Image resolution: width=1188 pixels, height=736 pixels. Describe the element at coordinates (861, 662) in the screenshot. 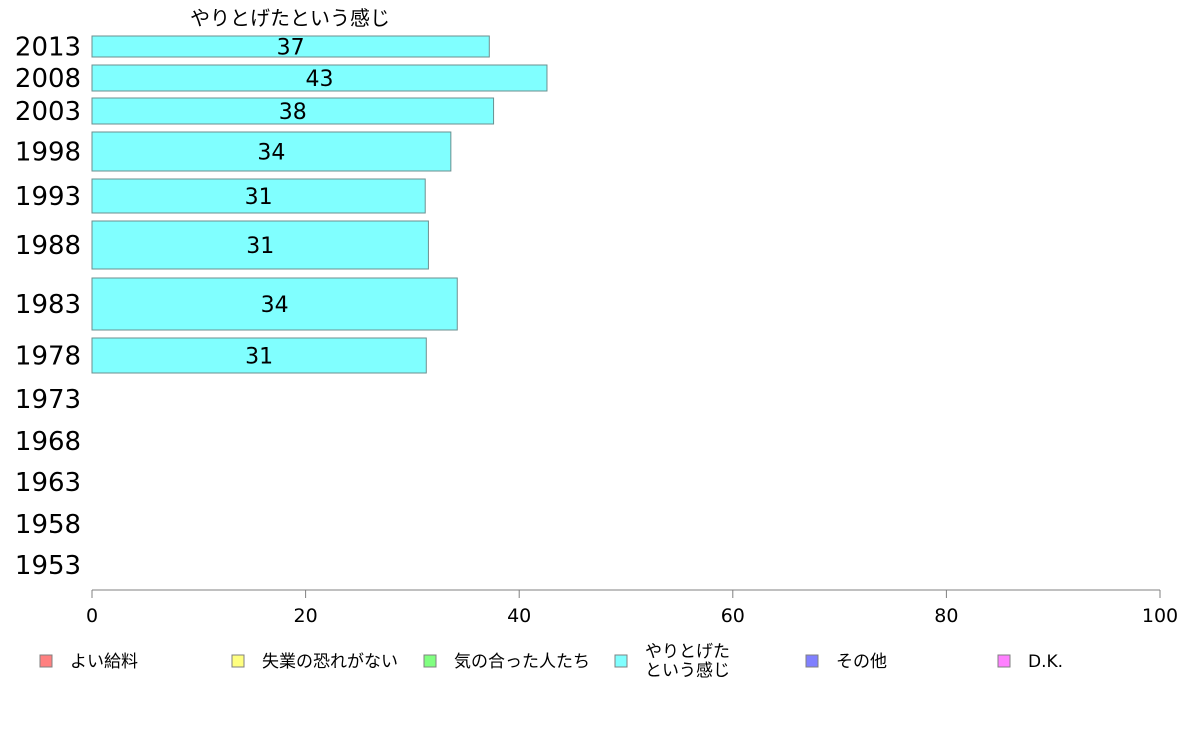

I see `legend-label: その他` at that location.